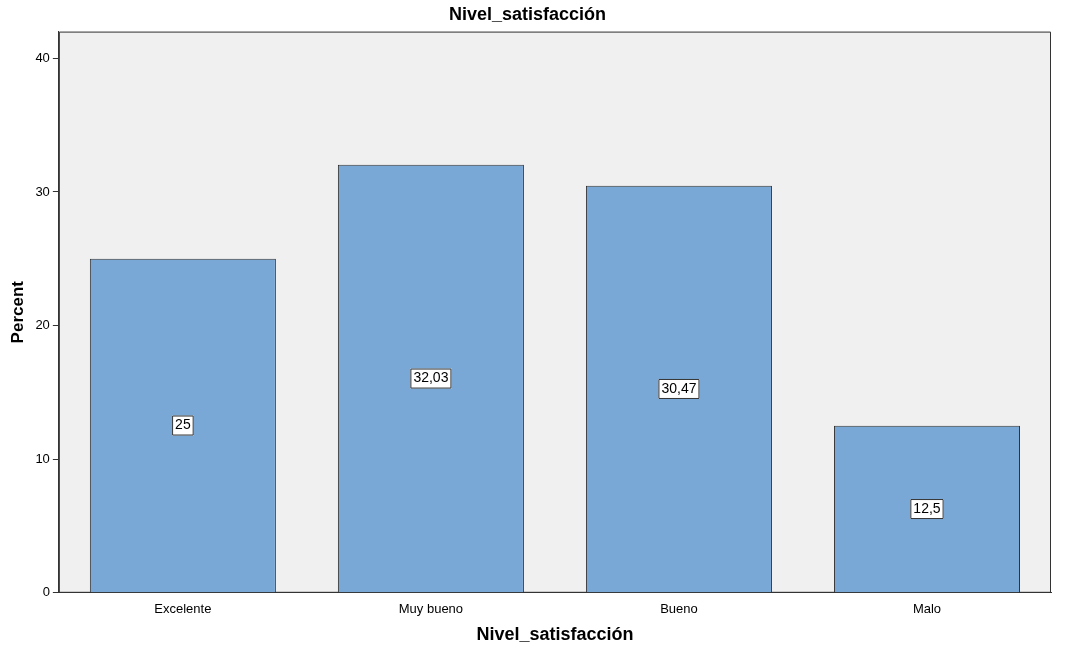 The width and height of the screenshot is (1075, 654). What do you see at coordinates (46, 592) in the screenshot?
I see `y-tick-label: 0` at bounding box center [46, 592].